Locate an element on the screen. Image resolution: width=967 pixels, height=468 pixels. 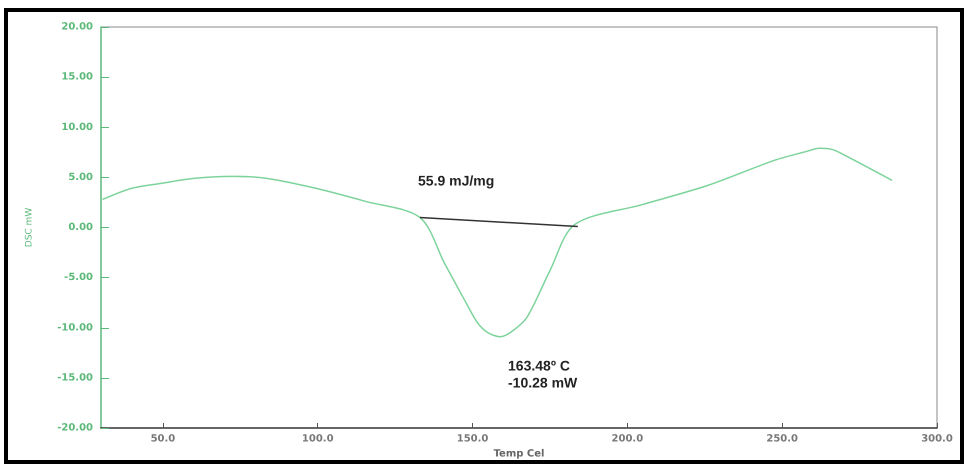
annotation: 163.48º C -10.28 mW is located at coordinates (543, 374).